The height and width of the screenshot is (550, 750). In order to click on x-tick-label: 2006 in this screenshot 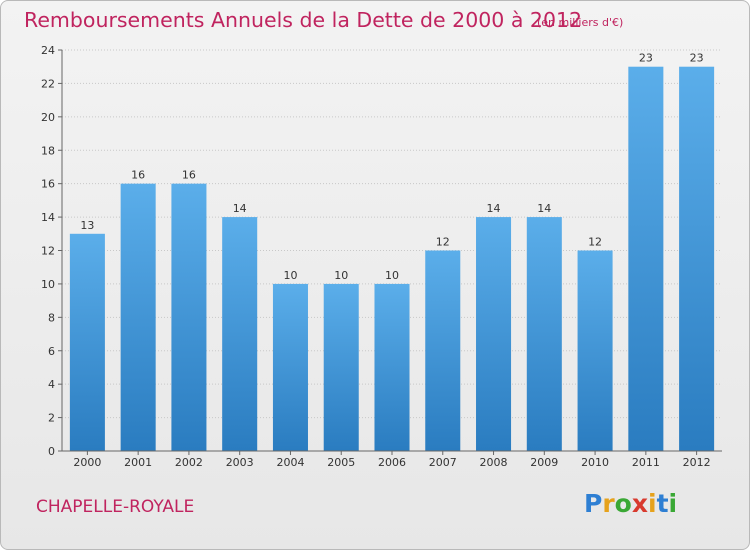, I will do `click(392, 462)`.